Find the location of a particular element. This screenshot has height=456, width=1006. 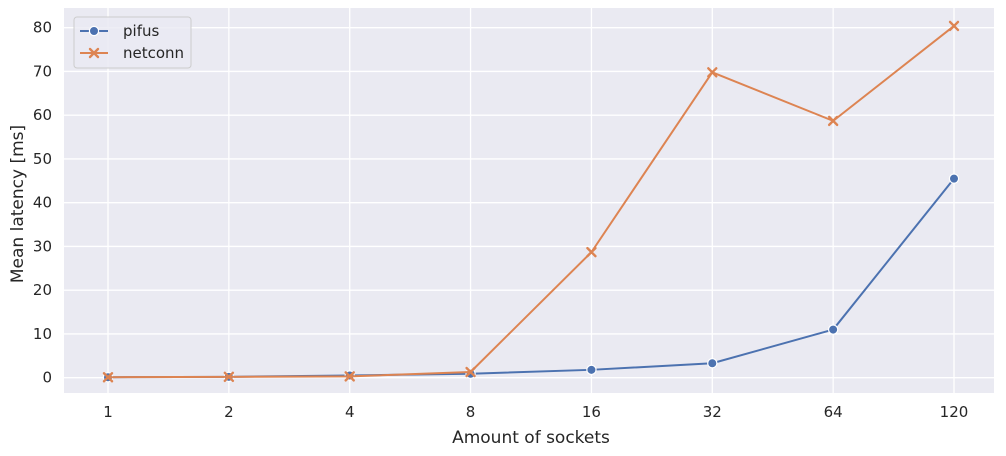

y-tick-label: 10 is located at coordinates (42, 334).